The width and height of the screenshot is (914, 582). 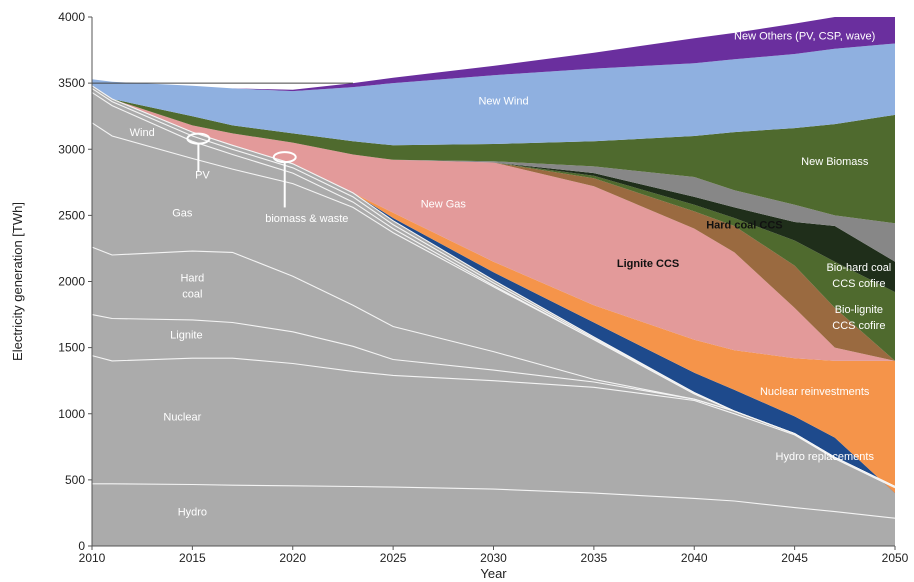 What do you see at coordinates (594, 558) in the screenshot?
I see `x-tick-label: 2035` at bounding box center [594, 558].